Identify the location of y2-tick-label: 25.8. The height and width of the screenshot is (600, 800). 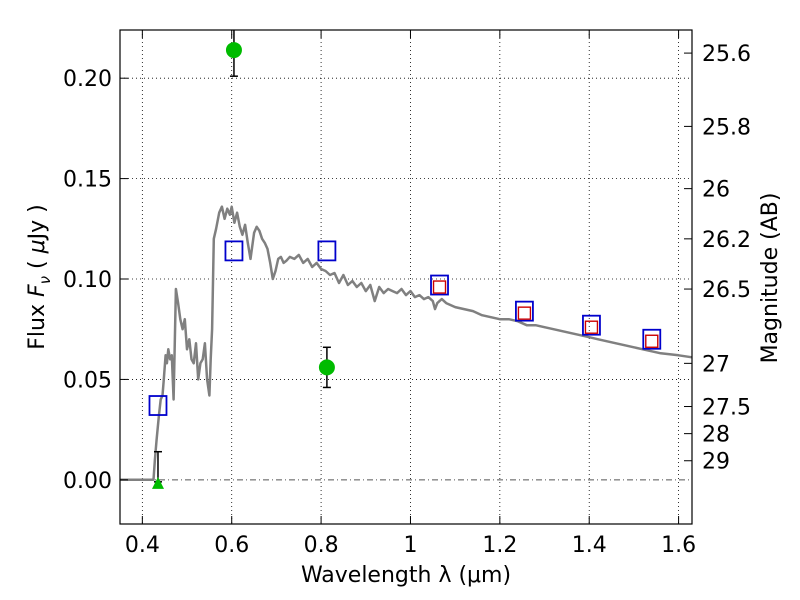
(726, 127).